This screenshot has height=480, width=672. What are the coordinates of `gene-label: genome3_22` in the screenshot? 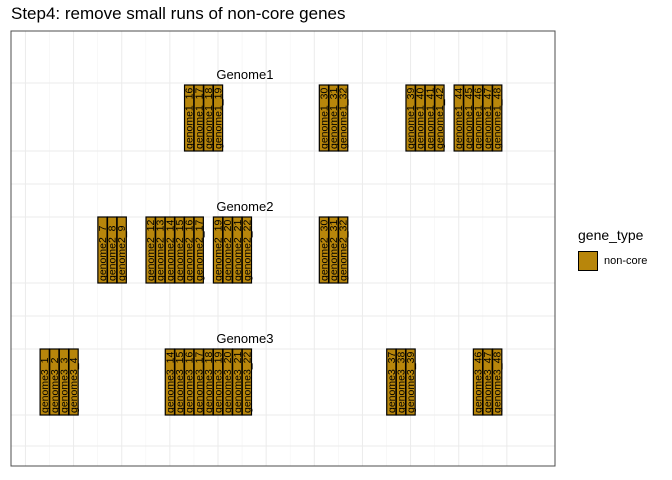 It's located at (247, 382).